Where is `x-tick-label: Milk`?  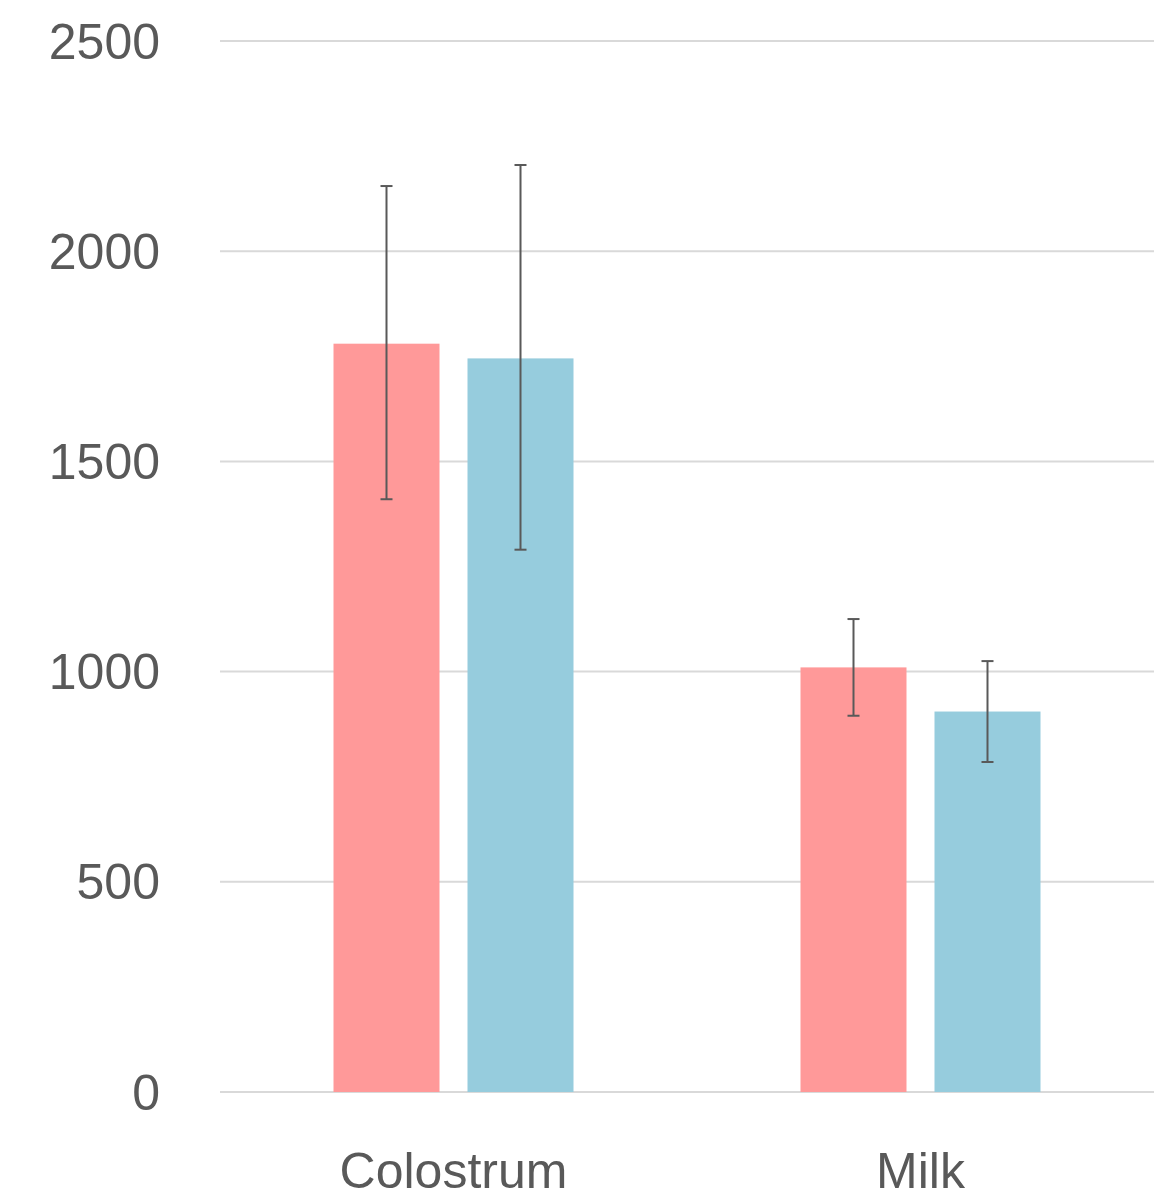
x-tick-label: Milk is located at coordinates (921, 1170).